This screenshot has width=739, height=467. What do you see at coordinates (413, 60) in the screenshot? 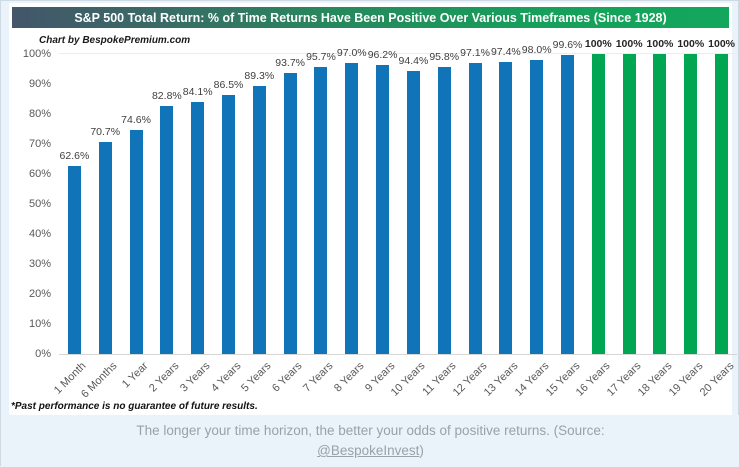
I see `bar-value-label: 94.4%` at bounding box center [413, 60].